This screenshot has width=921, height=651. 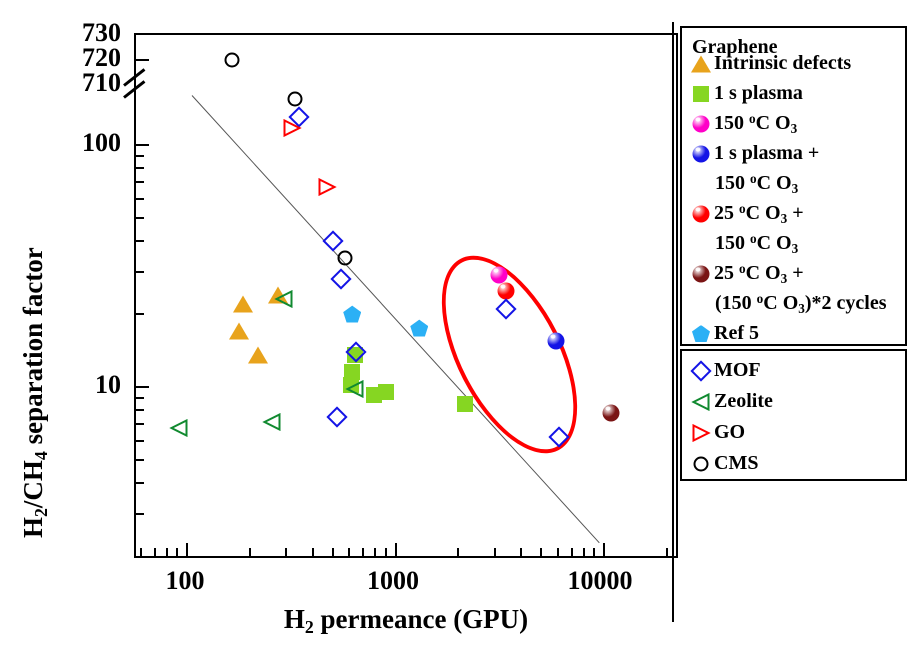 I want to click on legend-item-label-continued: (150 oC O3)*2 cycles, so click(x=801, y=303).